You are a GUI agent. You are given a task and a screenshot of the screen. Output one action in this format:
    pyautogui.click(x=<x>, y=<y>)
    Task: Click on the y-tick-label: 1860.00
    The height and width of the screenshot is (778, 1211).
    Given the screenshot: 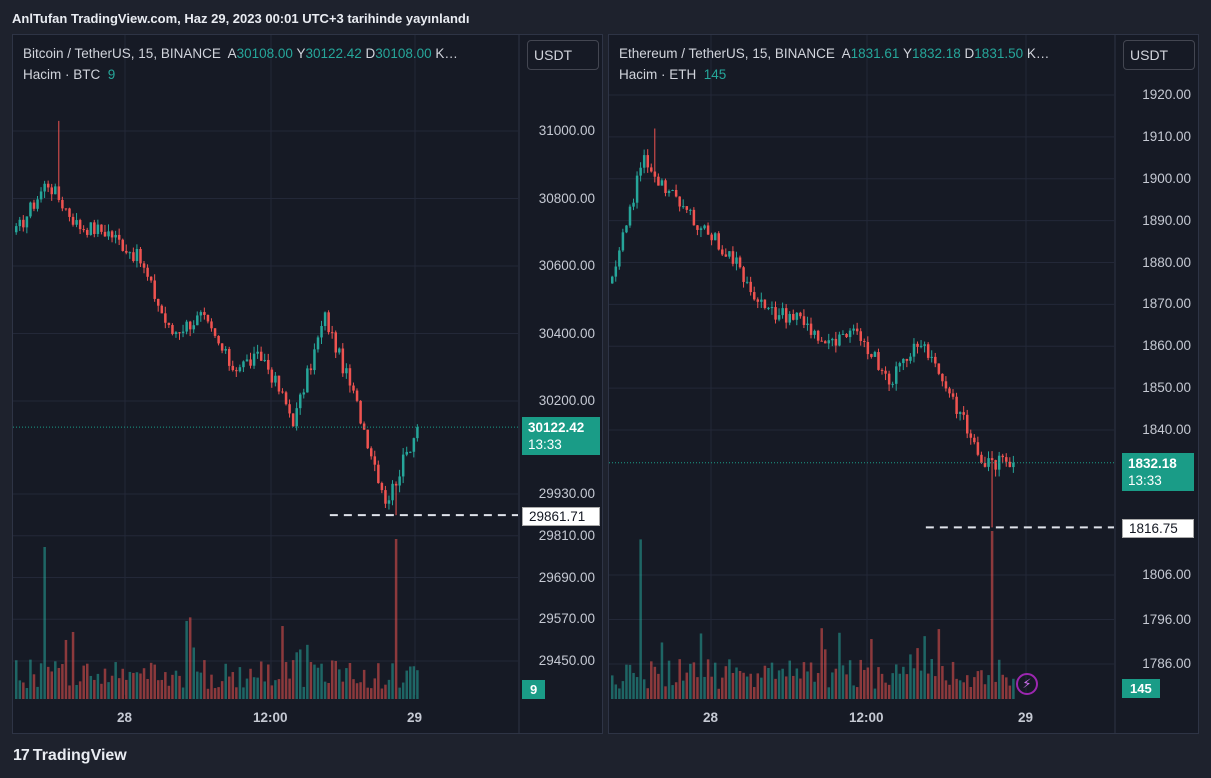 What is the action you would take?
    pyautogui.click(x=1166, y=346)
    